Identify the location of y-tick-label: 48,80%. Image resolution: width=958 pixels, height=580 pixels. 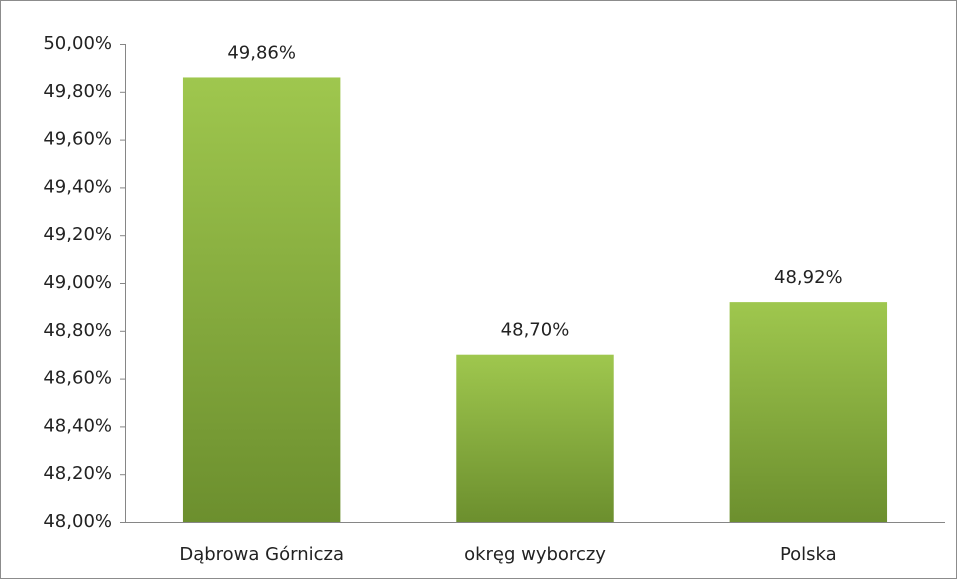
(77, 330).